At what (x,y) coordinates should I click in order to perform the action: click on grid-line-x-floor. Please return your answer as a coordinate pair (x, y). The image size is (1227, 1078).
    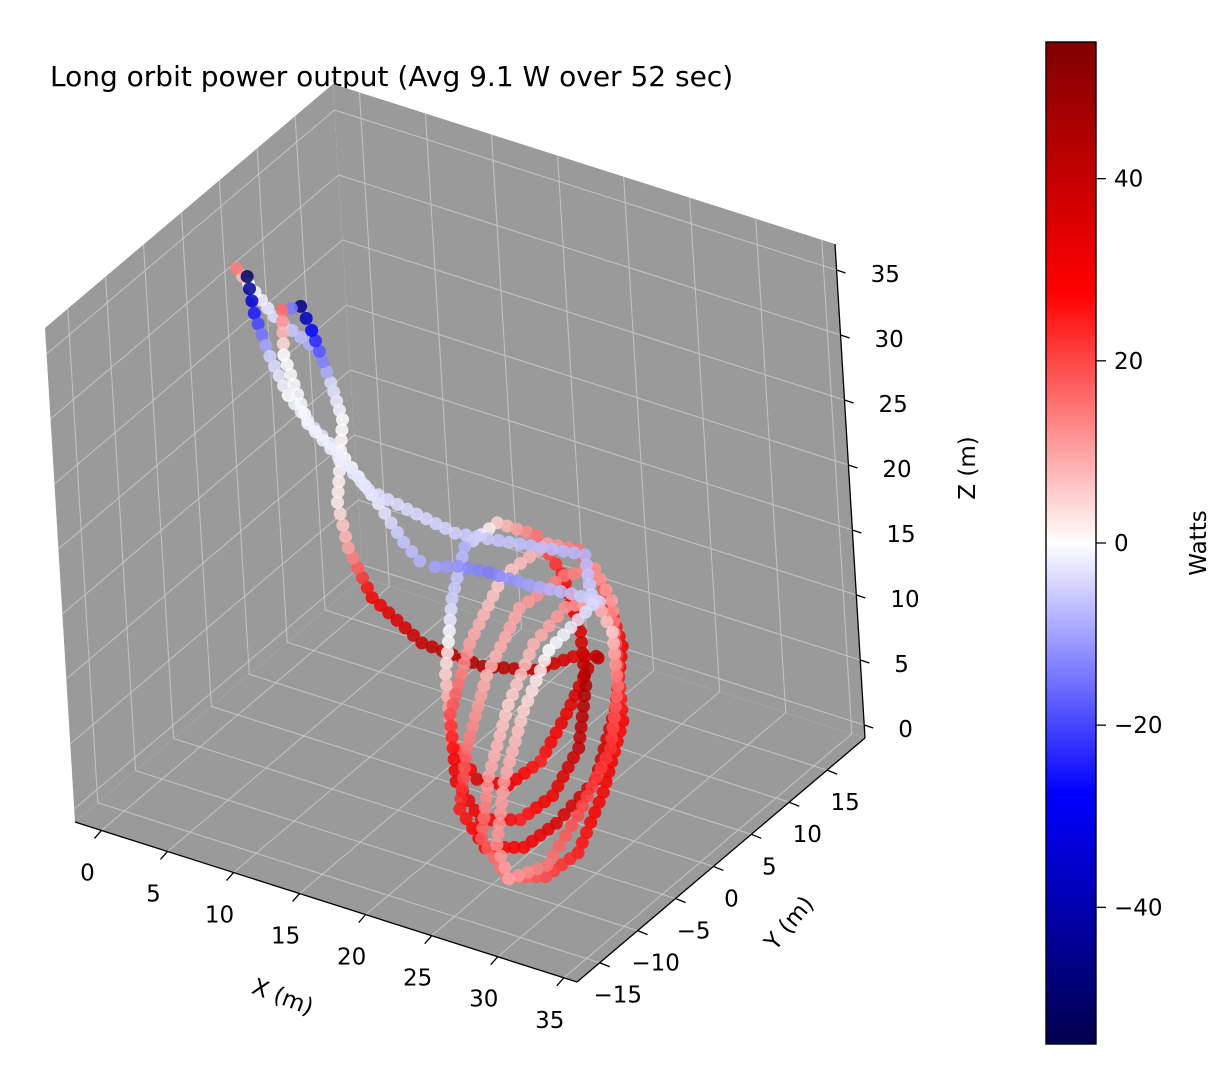
    Looking at the image, I should click on (377, 750).